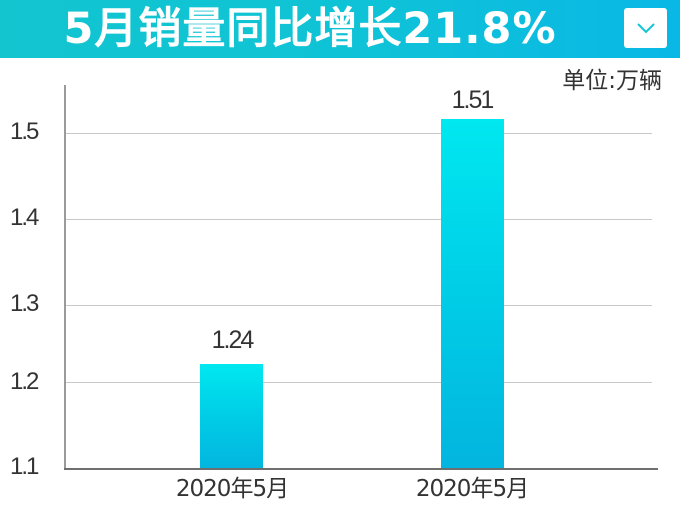 This screenshot has width=680, height=510. What do you see at coordinates (361, 469) in the screenshot?
I see `x-axis` at bounding box center [361, 469].